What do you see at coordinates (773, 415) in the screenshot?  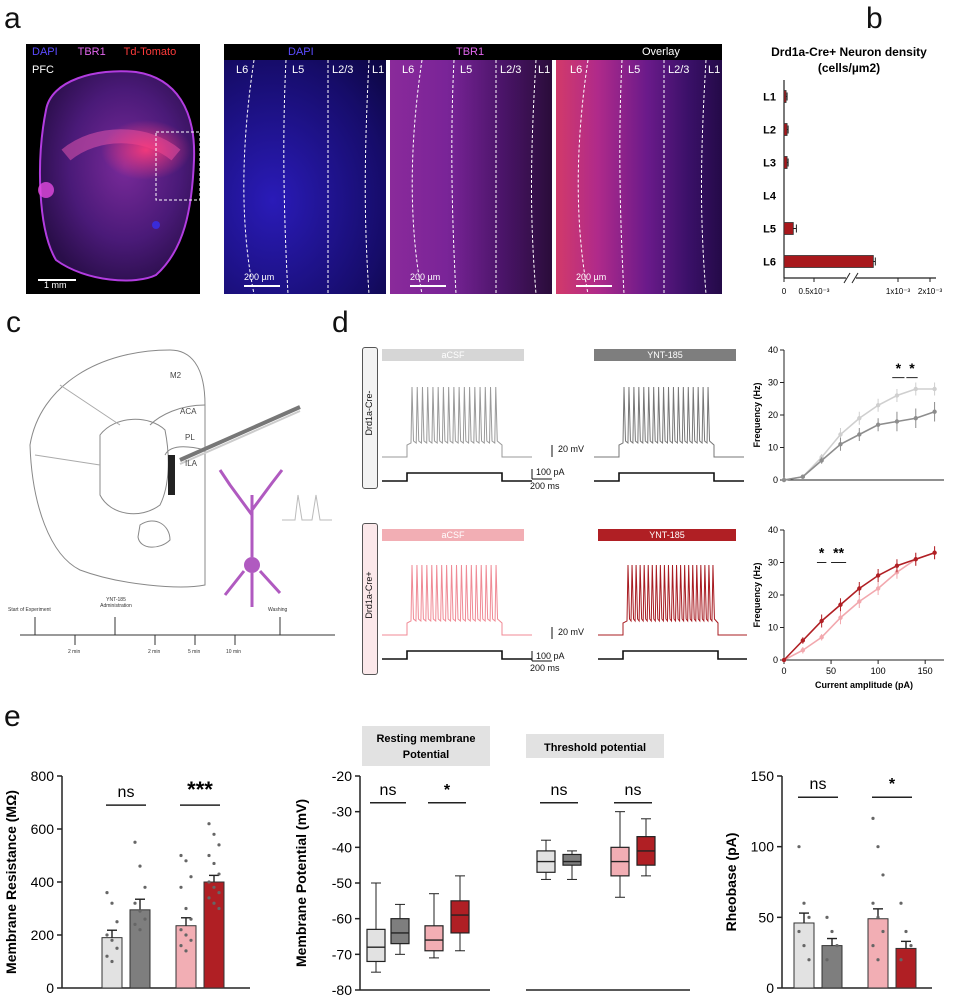 I see `y-tick-label: 20` at bounding box center [773, 415].